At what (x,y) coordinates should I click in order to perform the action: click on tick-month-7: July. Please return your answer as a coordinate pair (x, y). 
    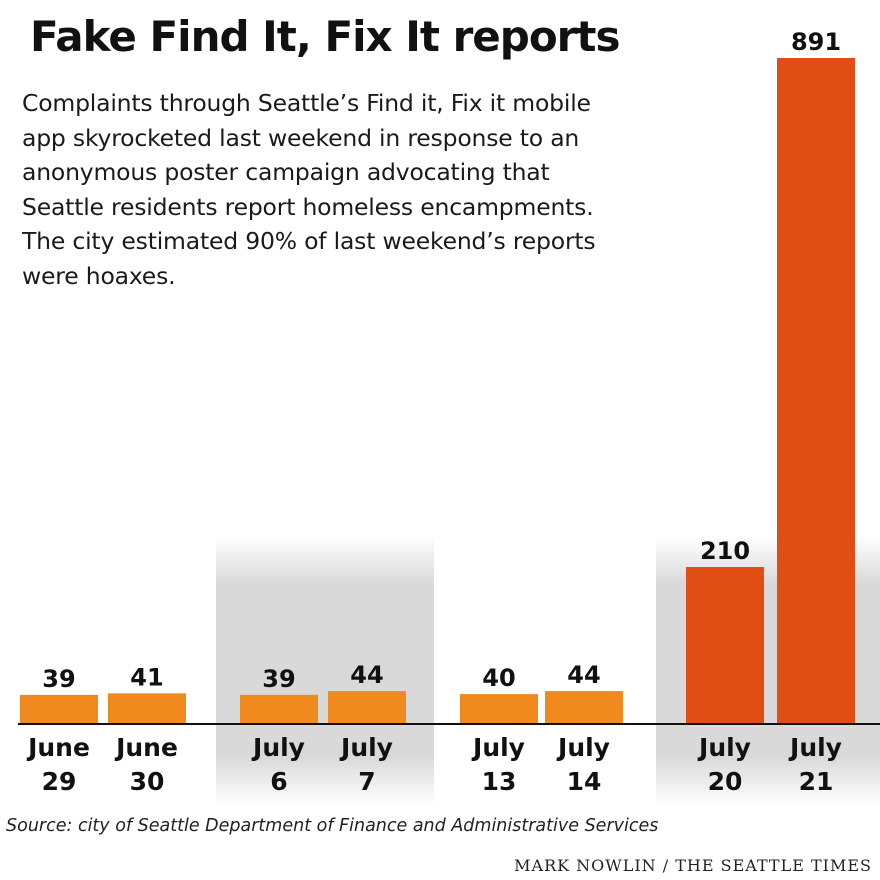
    Looking at the image, I should click on (724, 747).